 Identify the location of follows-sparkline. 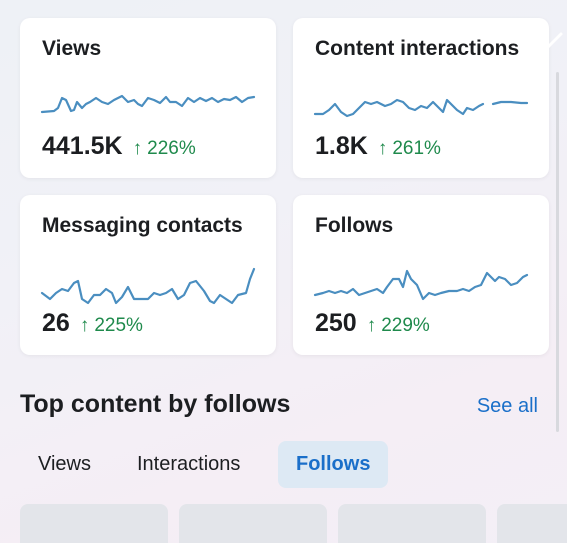
(421, 285).